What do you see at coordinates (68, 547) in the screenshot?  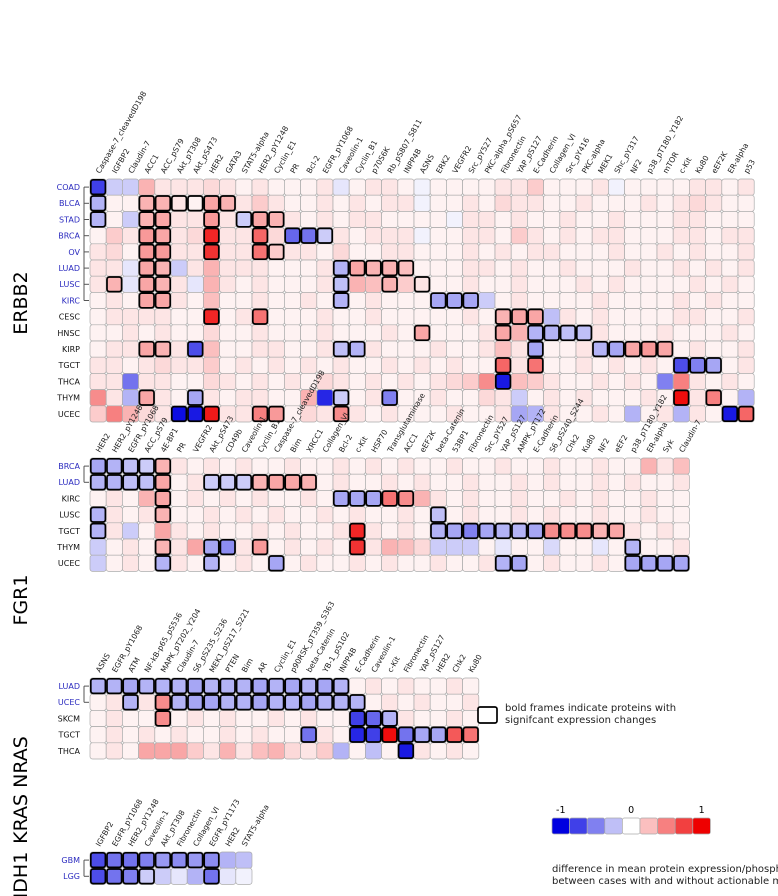 I see `row-label-thym: THYM` at bounding box center [68, 547].